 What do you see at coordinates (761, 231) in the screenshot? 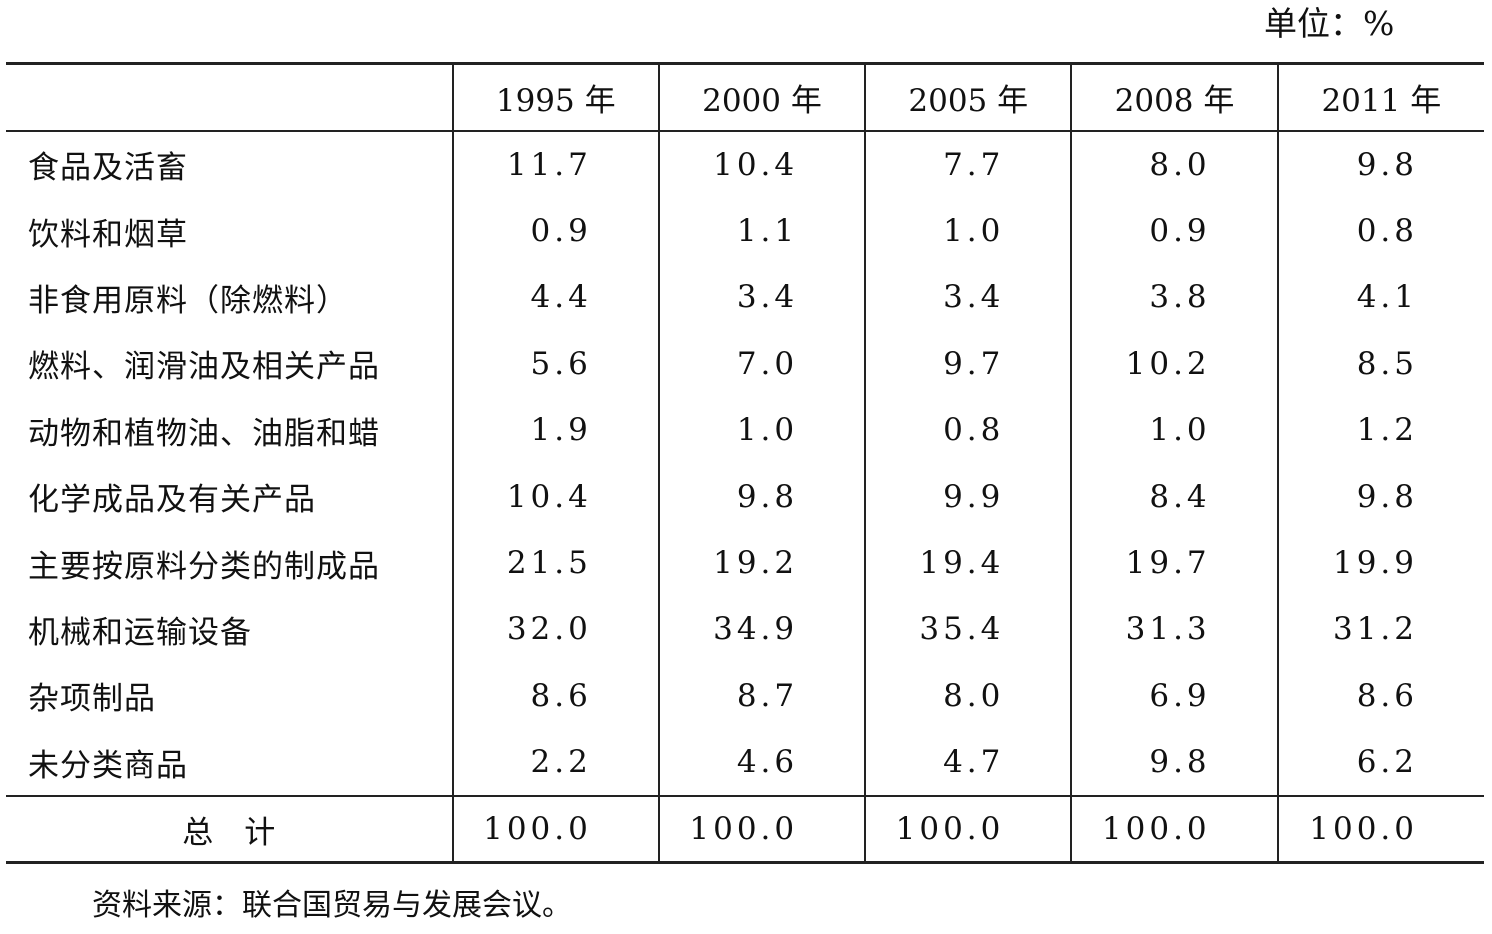
I see `table-cell: 1.1` at bounding box center [761, 231].